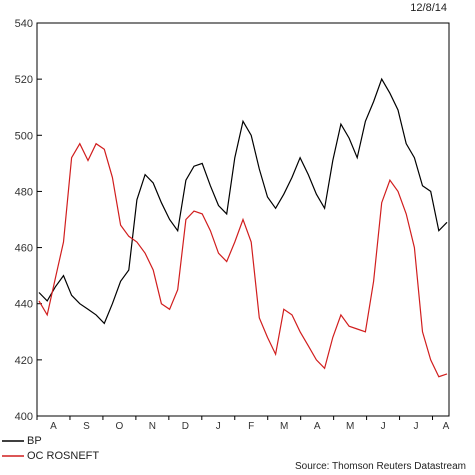  Describe the element at coordinates (251, 426) in the screenshot. I see `x-tick-label: F` at that location.